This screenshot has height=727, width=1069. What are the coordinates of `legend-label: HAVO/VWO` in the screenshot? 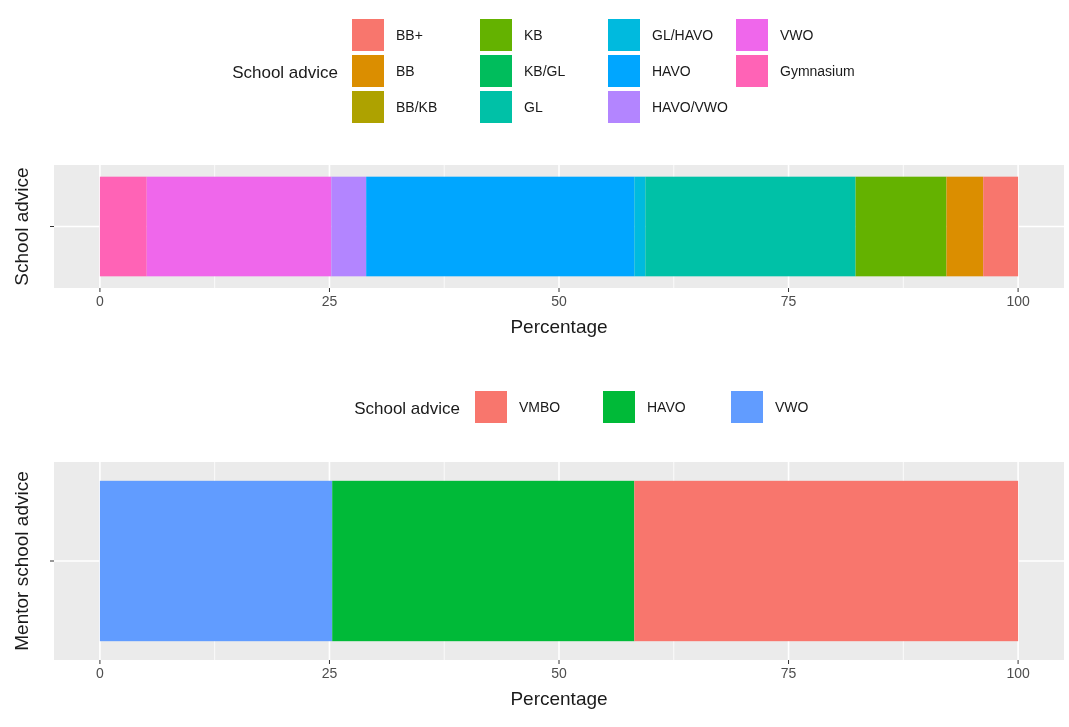 It's located at (690, 106).